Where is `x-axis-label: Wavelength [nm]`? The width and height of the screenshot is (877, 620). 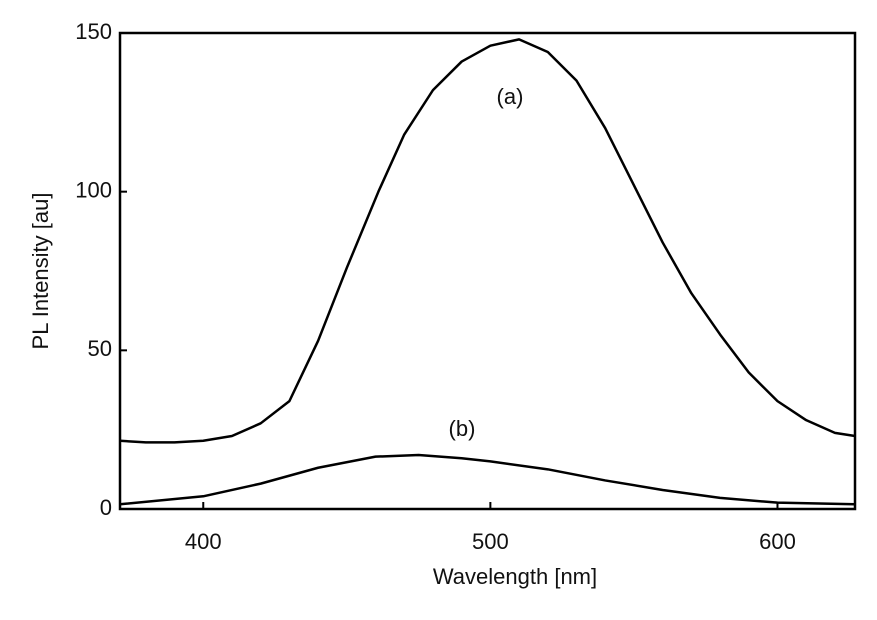
x-axis-label: Wavelength [nm] is located at coordinates (515, 576).